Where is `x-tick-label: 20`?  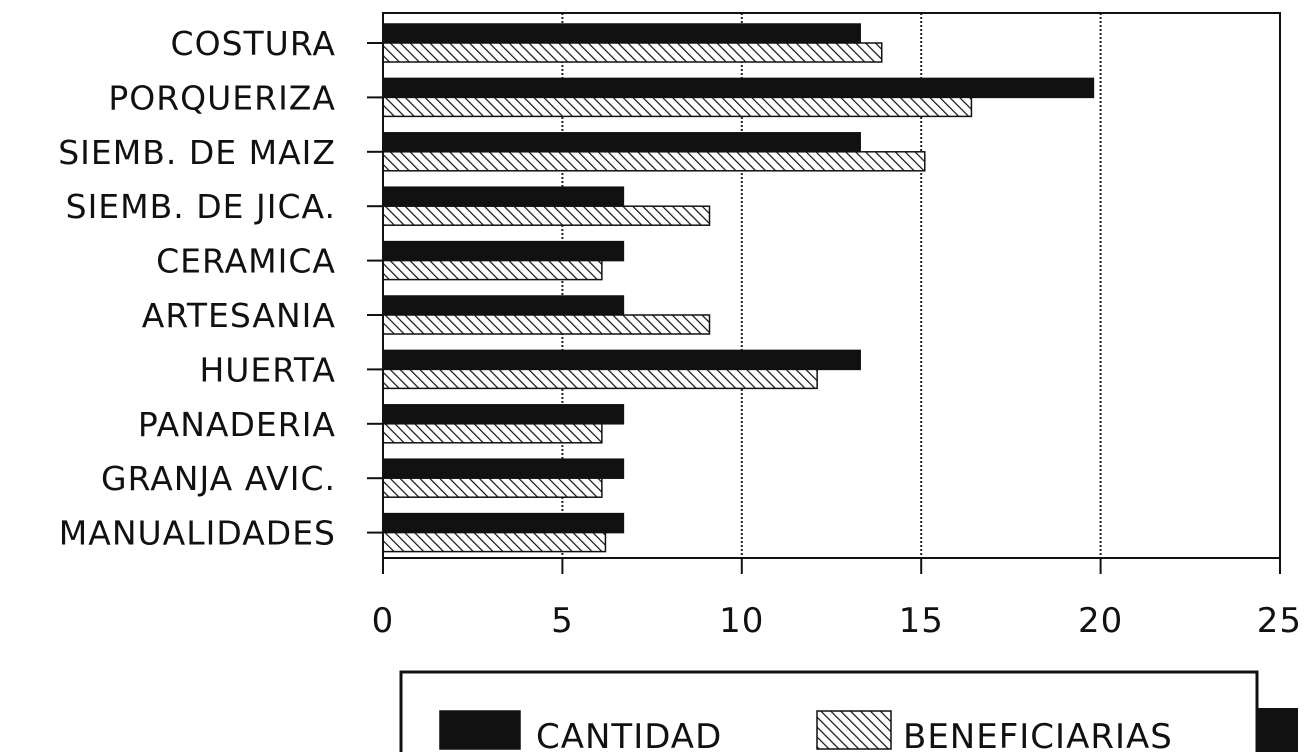
x-tick-label: 20 is located at coordinates (1100, 621).